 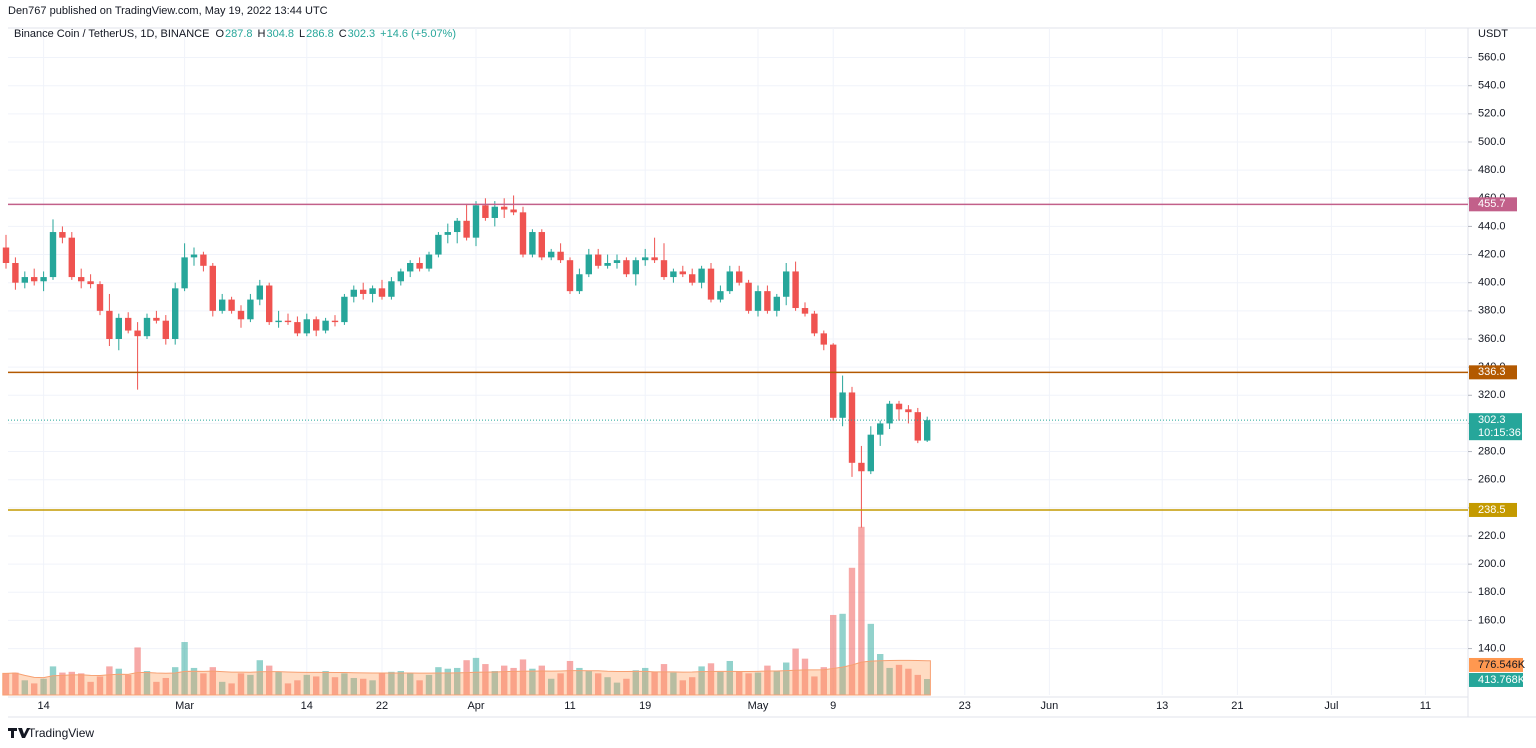 I want to click on legend-value: 304.8, so click(x=280, y=34).